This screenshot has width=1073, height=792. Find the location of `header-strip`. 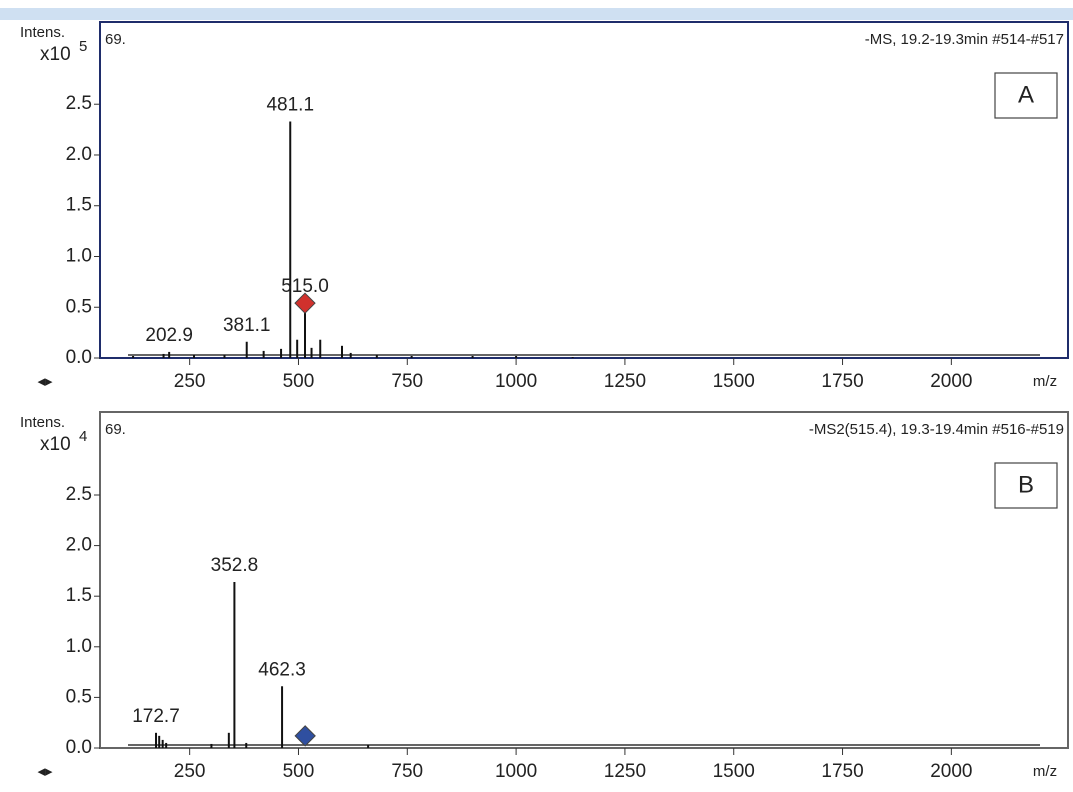

header-strip is located at coordinates (536, 14).